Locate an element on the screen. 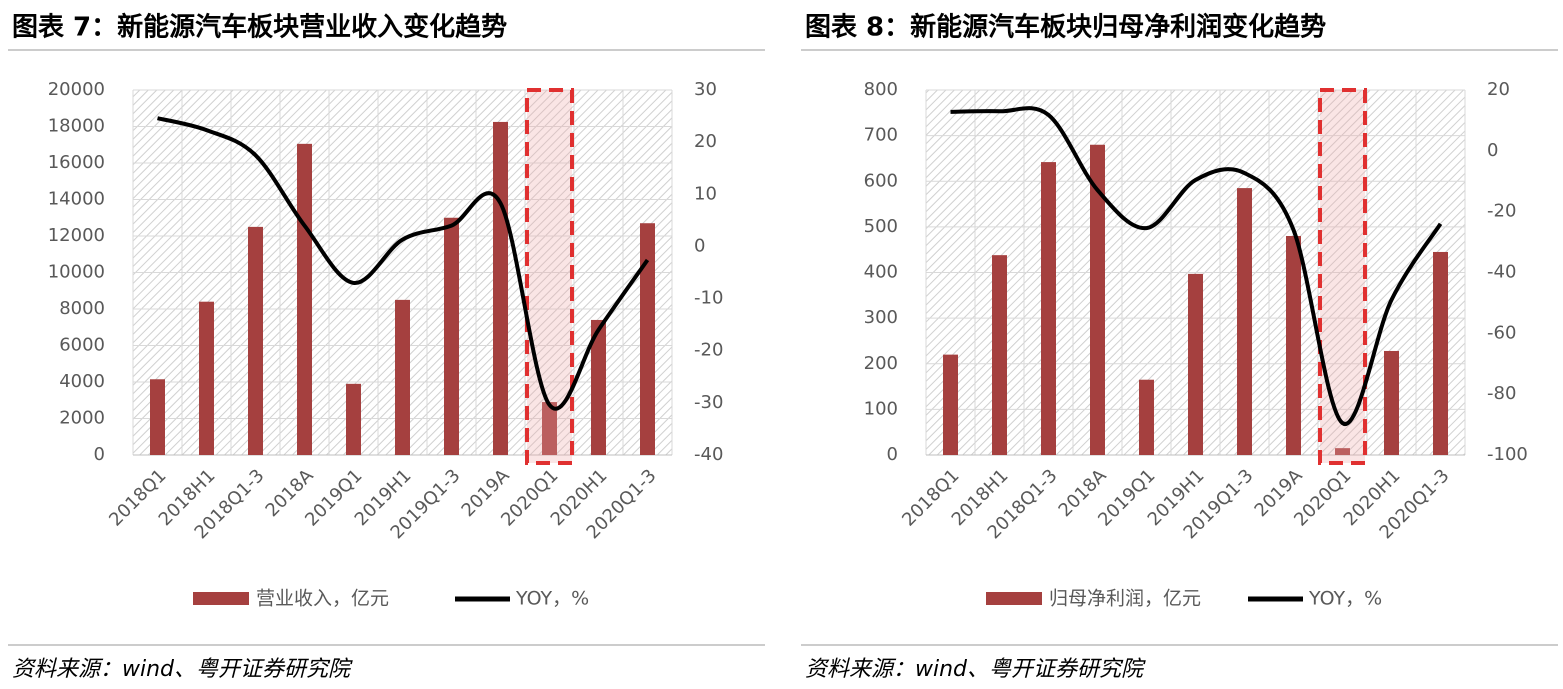 The height and width of the screenshot is (689, 1563). y2-tick-label: -30 is located at coordinates (708, 402).